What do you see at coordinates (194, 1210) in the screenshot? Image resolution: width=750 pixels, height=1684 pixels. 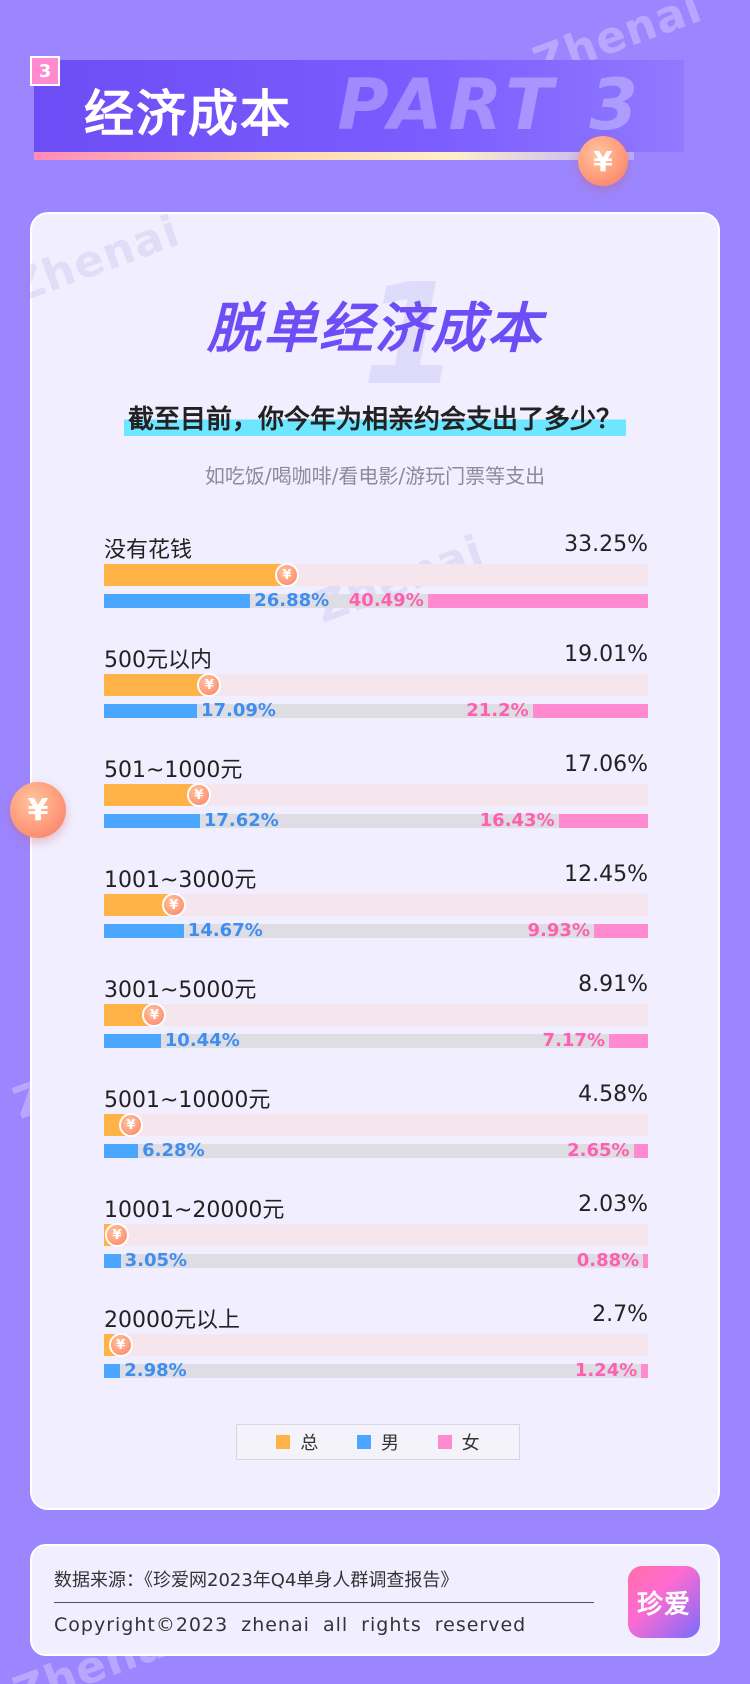 I see `category-label: 10001~20000元` at bounding box center [194, 1210].